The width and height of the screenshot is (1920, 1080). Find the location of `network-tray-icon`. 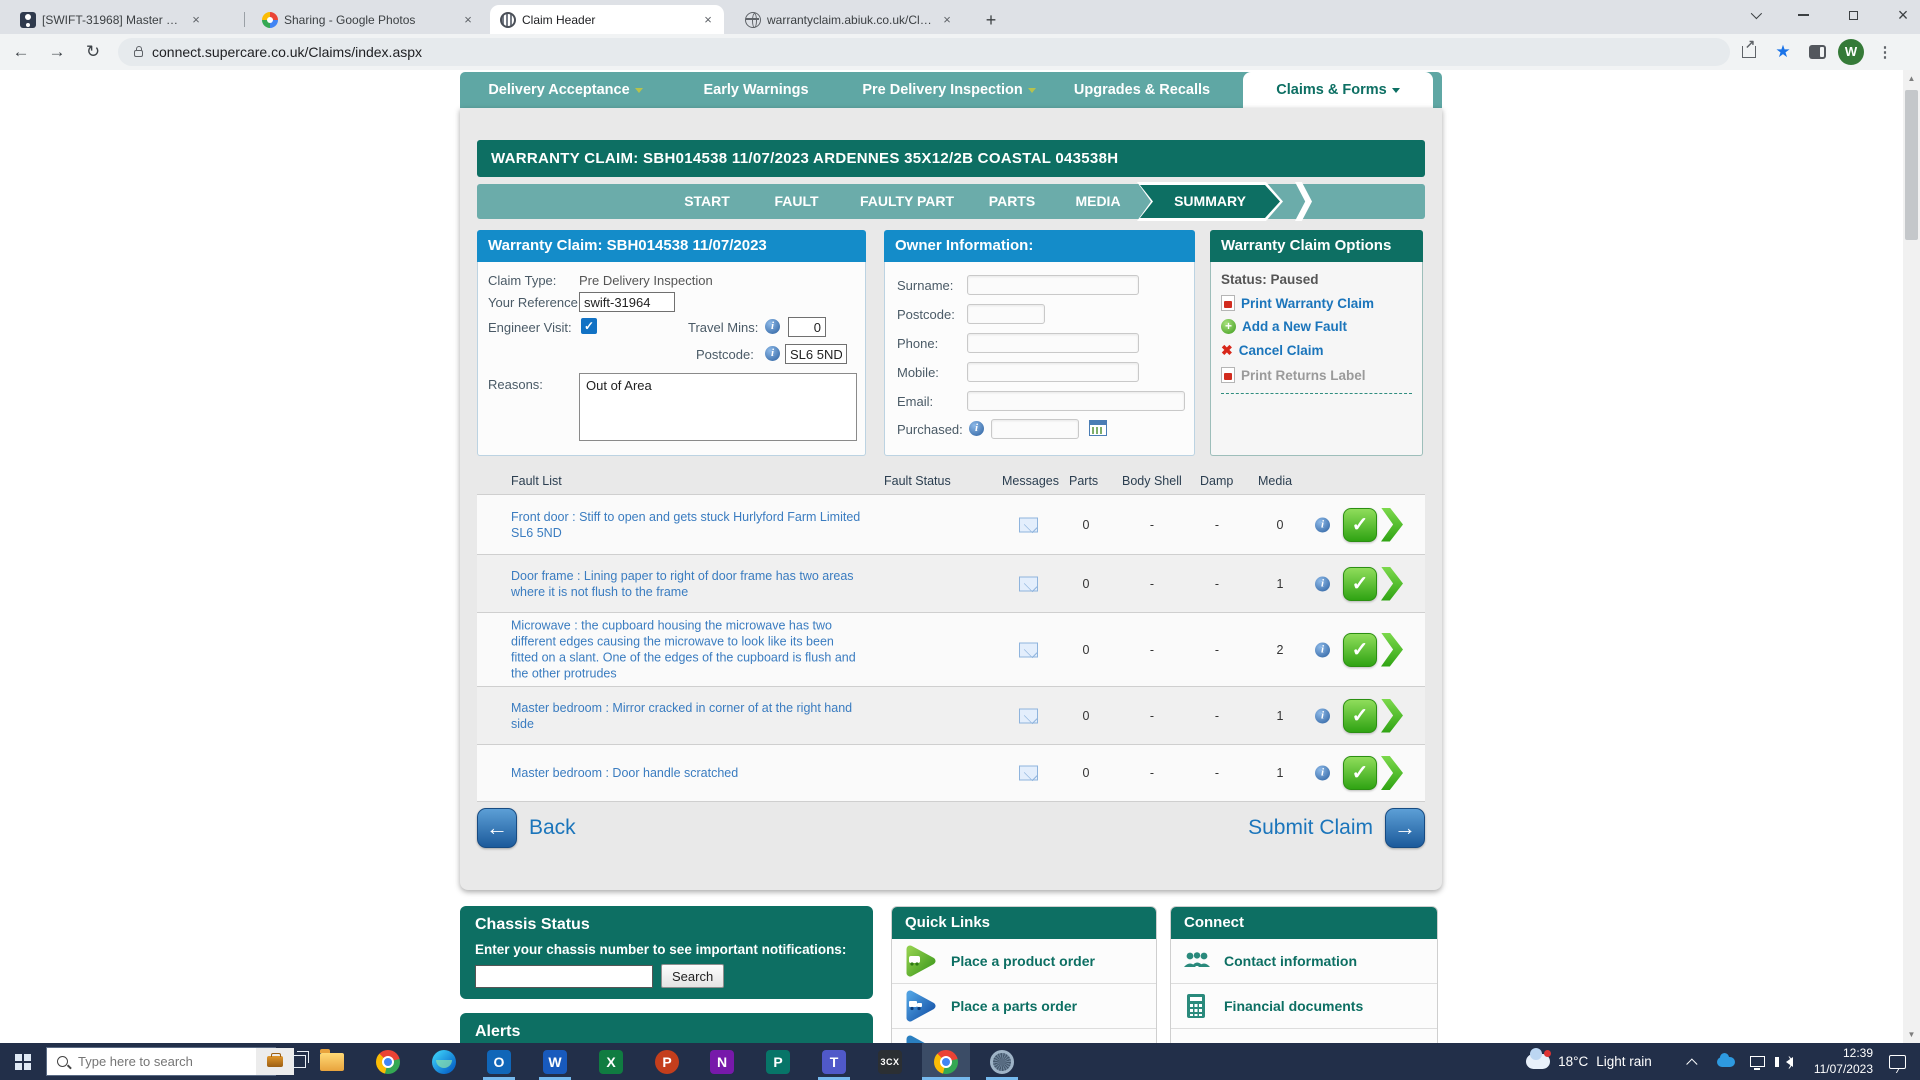

network-tray-icon is located at coordinates (1758, 1062).